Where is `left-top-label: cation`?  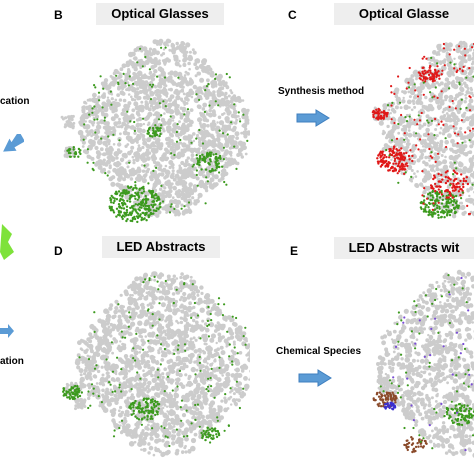 left-top-label: cation is located at coordinates (15, 101).